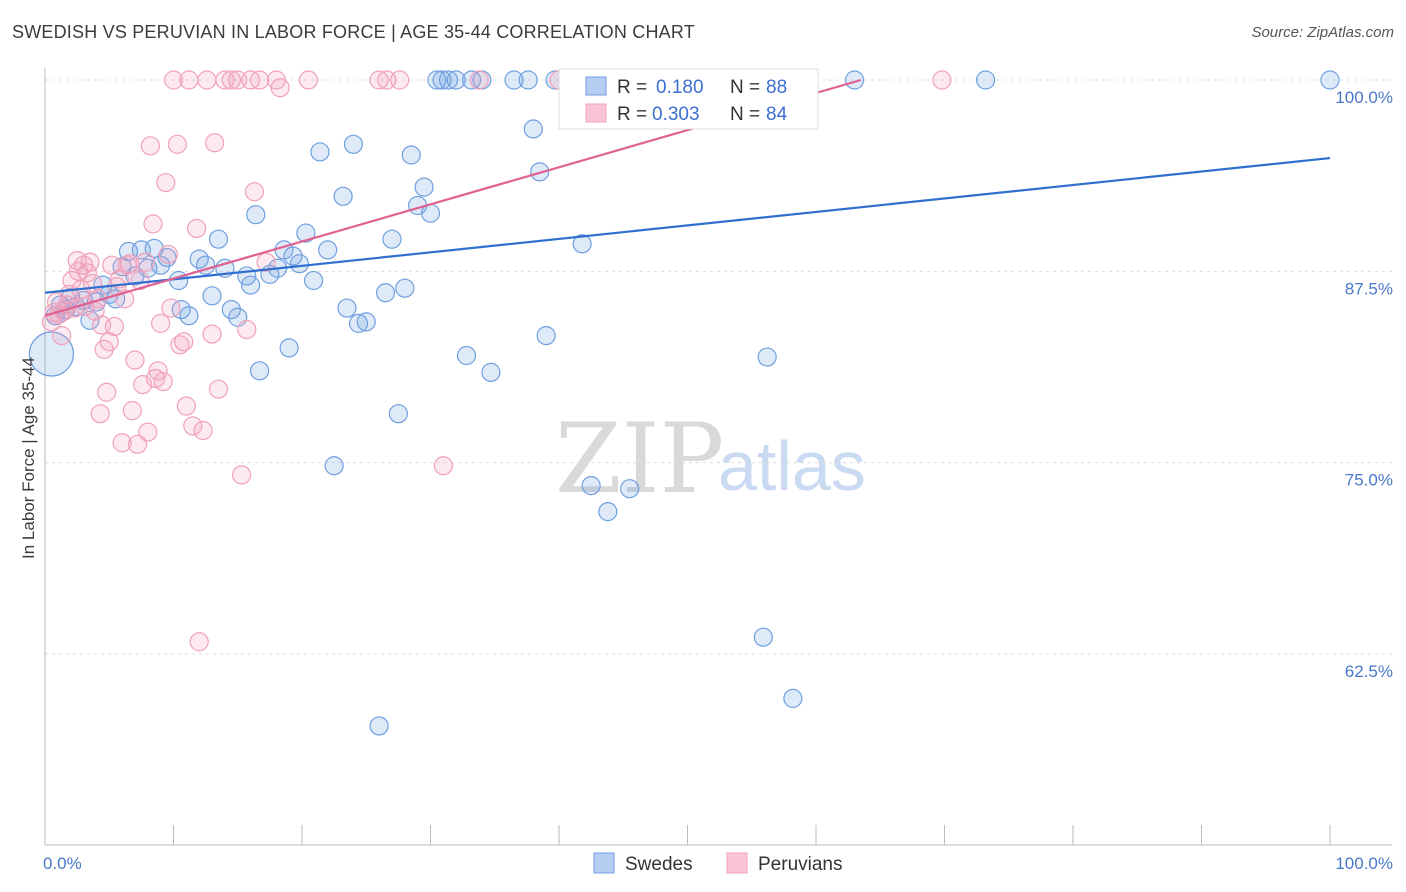 The height and width of the screenshot is (892, 1406). Describe the element at coordinates (1369, 671) in the screenshot. I see `y-tick-label-0: 62.5%` at that location.